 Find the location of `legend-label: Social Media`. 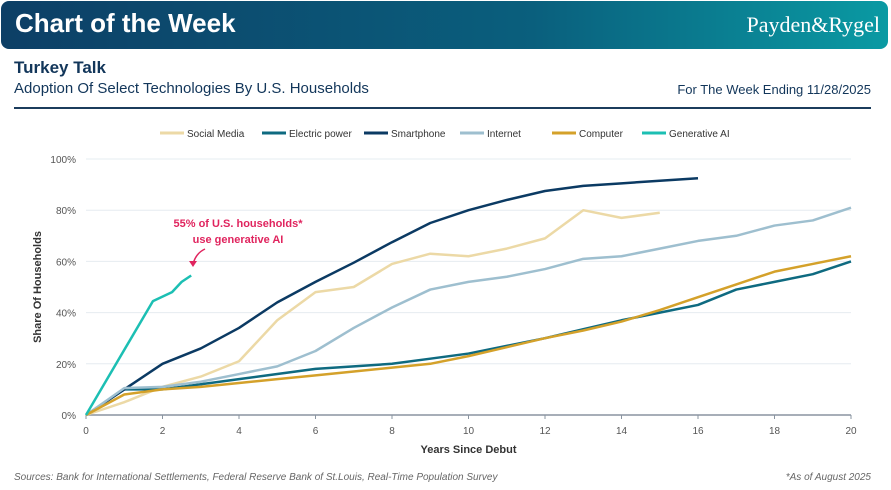

legend-label: Social Media is located at coordinates (216, 134).